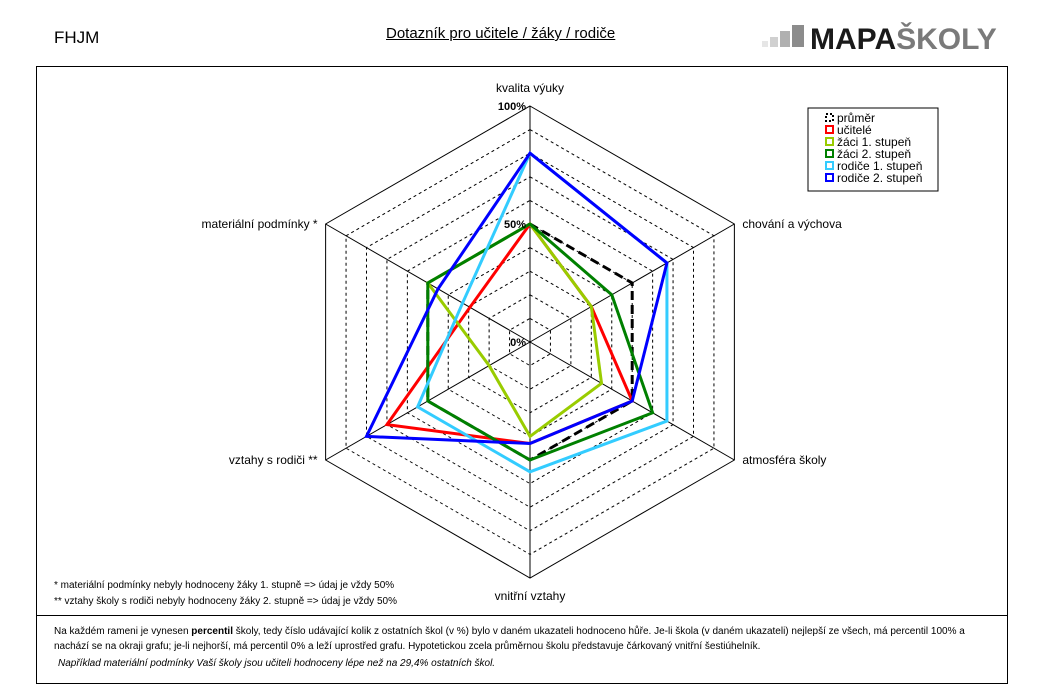  I want to click on school-code: FHJM, so click(77, 37).